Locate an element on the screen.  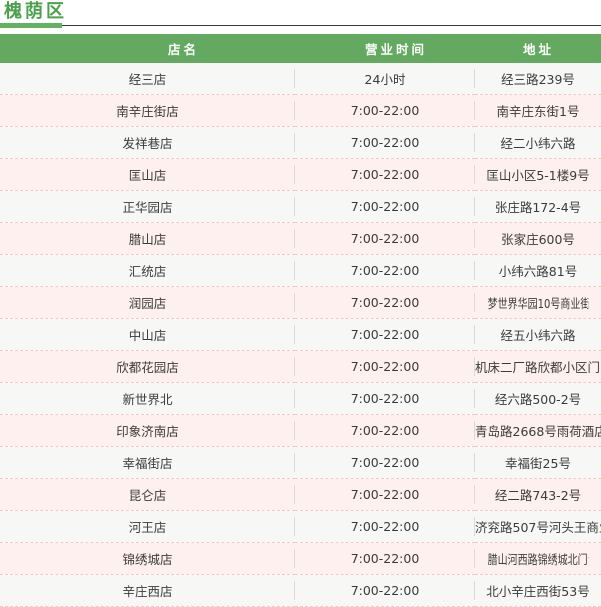
store-address-text: 梦世界华园10号商业街102室 is located at coordinates (538, 303).